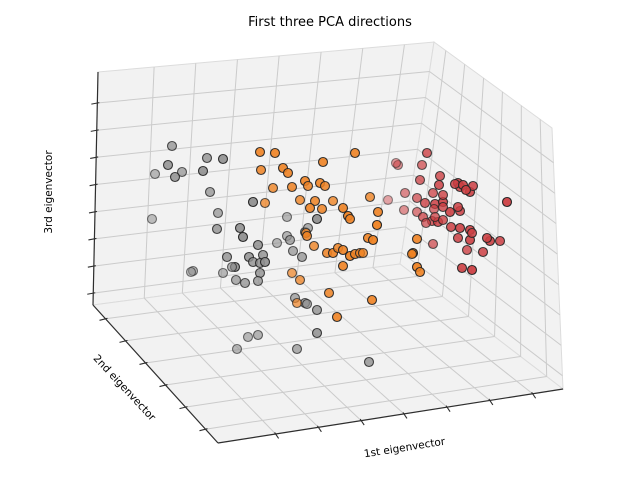 The height and width of the screenshot is (480, 640). What do you see at coordinates (476, 197) in the screenshot?
I see `y-grid-right` at bounding box center [476, 197].